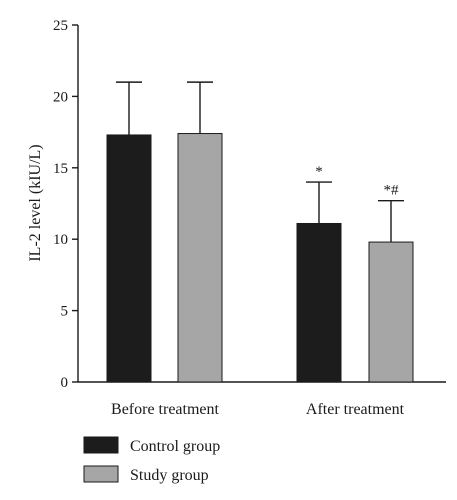 The image size is (457, 500). I want to click on x-category-label: After treatment, so click(355, 409).